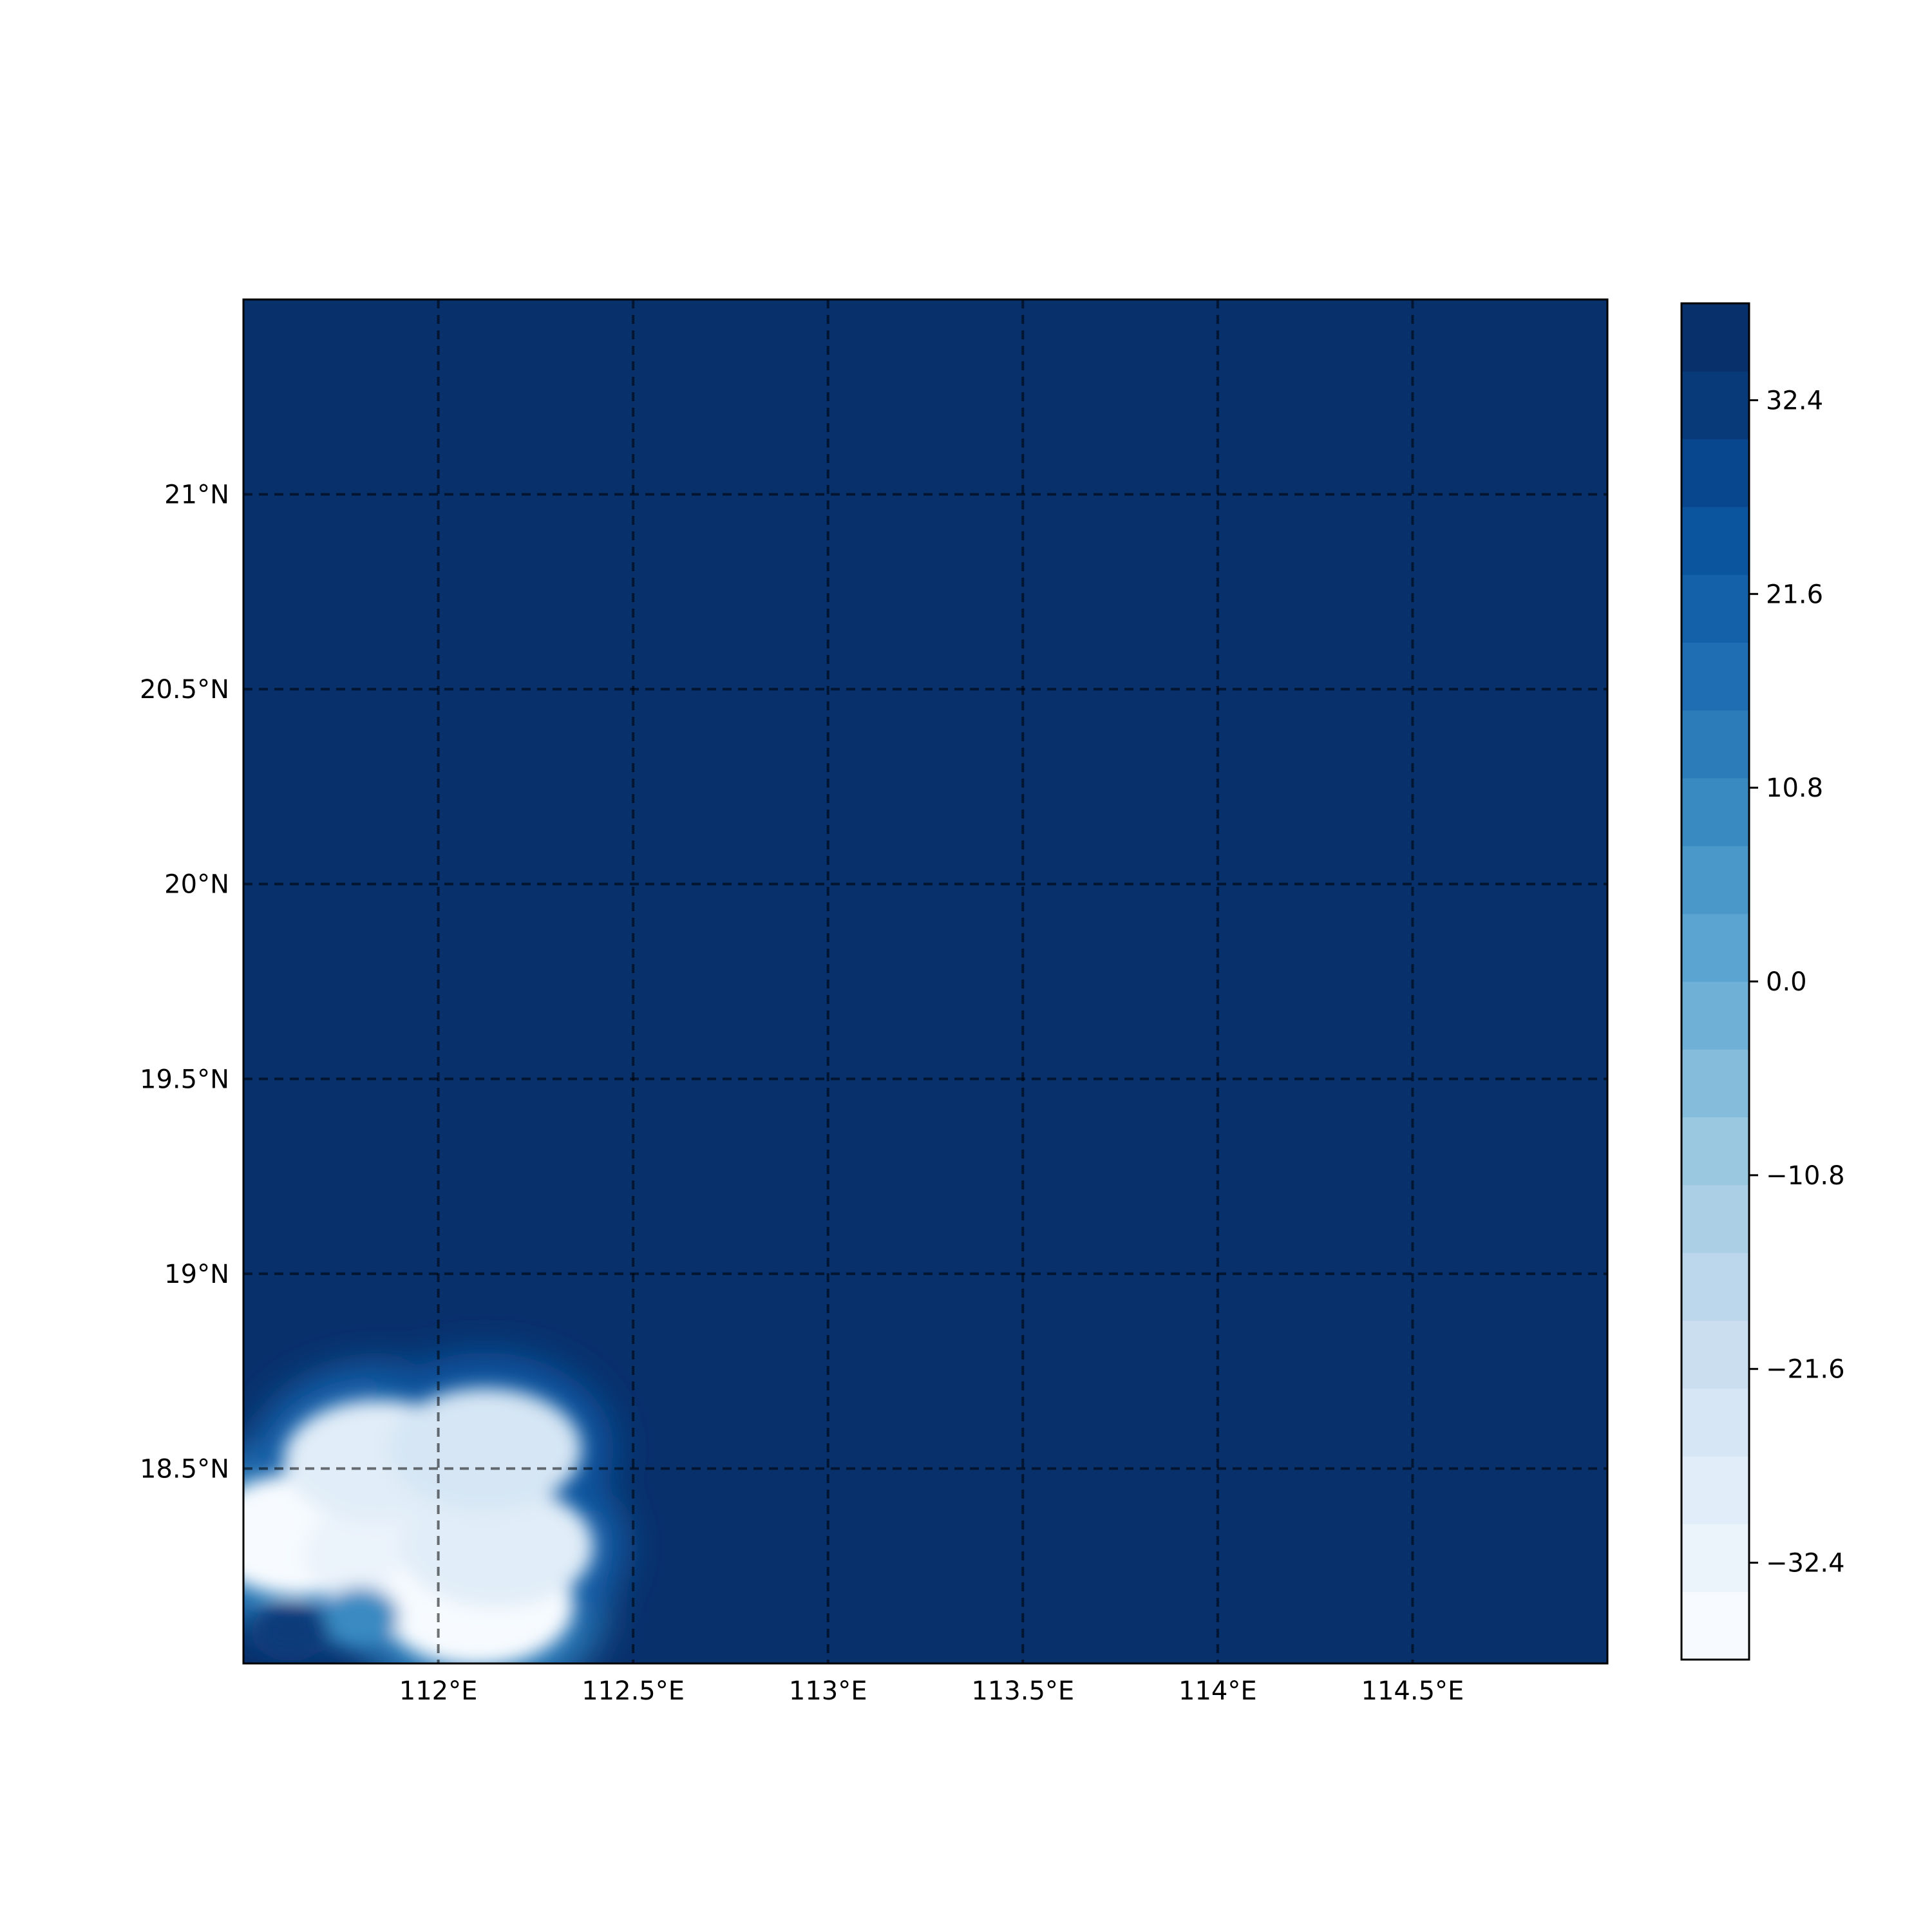  I want to click on x-tick-label: 112°E, so click(438, 1691).